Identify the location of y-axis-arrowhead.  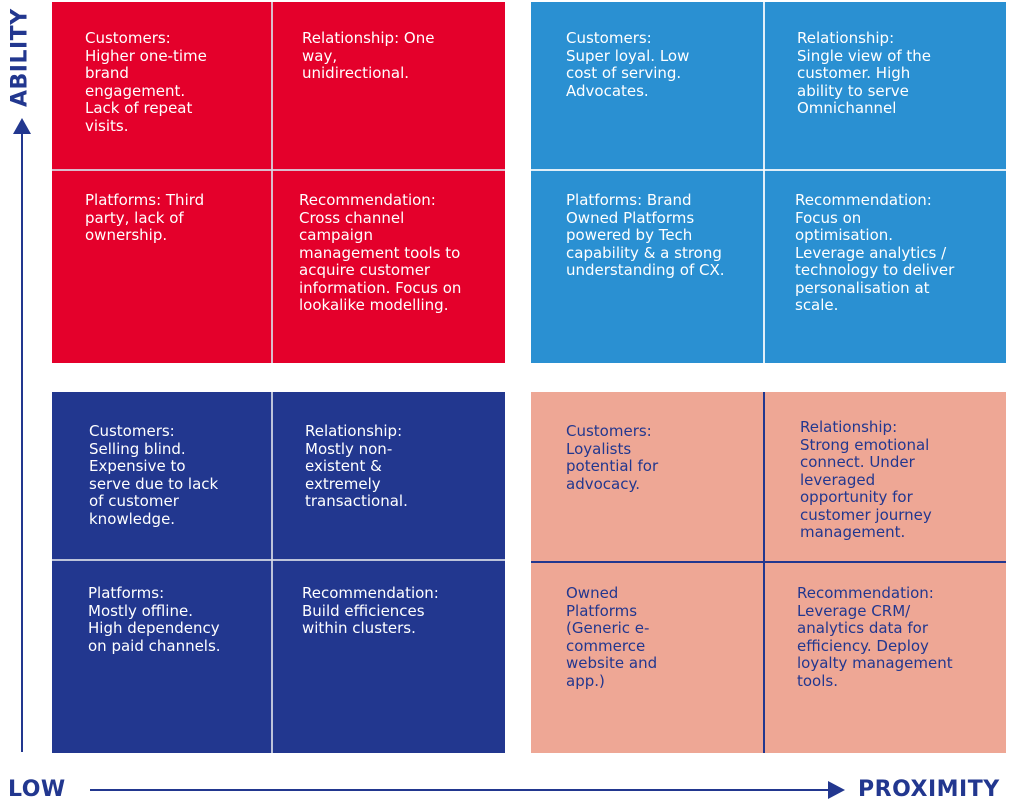
(22, 126).